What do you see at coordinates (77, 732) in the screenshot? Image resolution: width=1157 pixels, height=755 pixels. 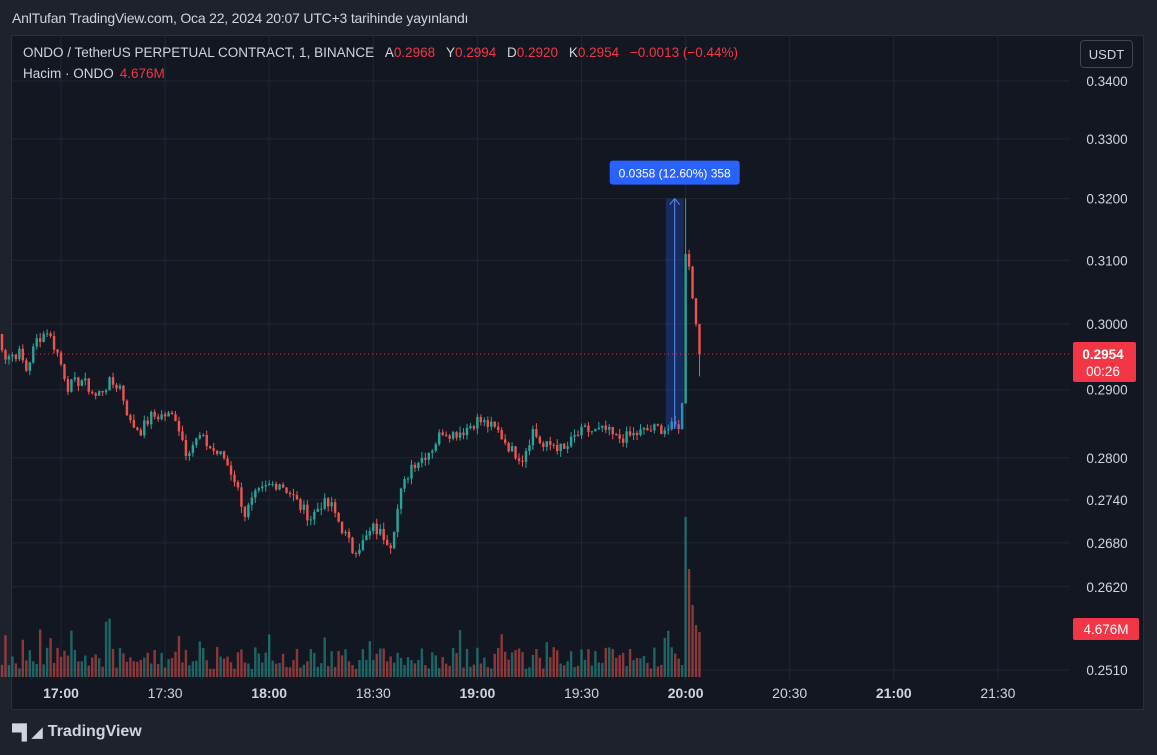 I see `tradingview-logo: ▀▌◢ TradingView` at bounding box center [77, 732].